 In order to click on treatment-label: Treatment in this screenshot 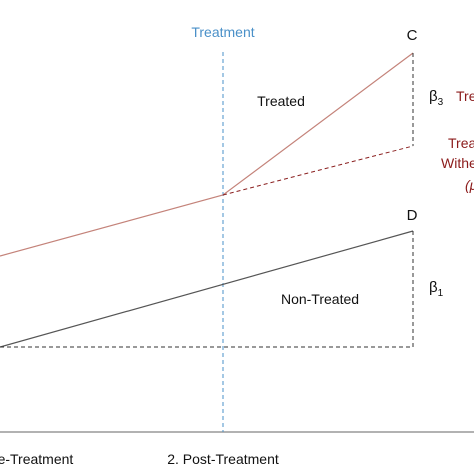, I will do `click(222, 32)`.